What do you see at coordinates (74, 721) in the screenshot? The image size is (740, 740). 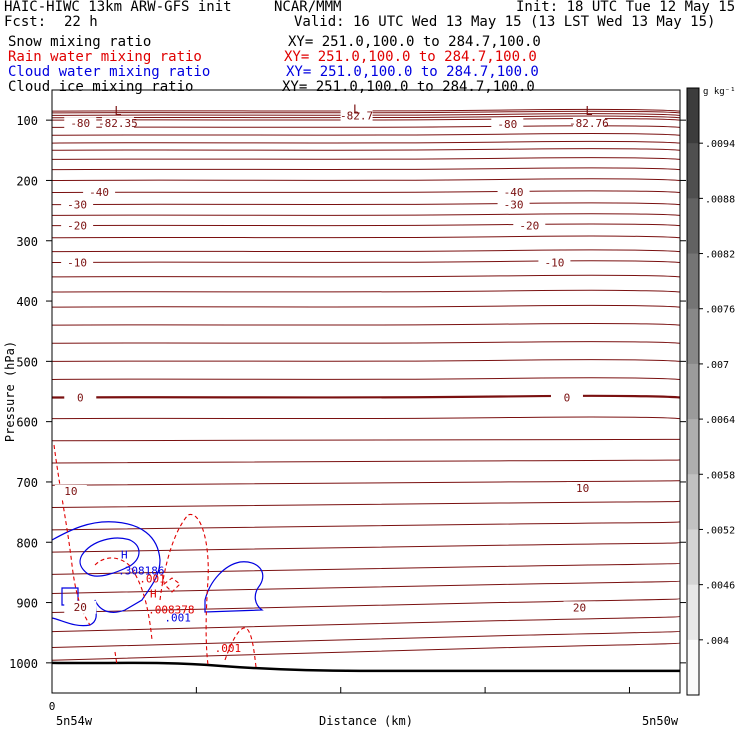 I see `x-start-label: 5n54w` at bounding box center [74, 721].